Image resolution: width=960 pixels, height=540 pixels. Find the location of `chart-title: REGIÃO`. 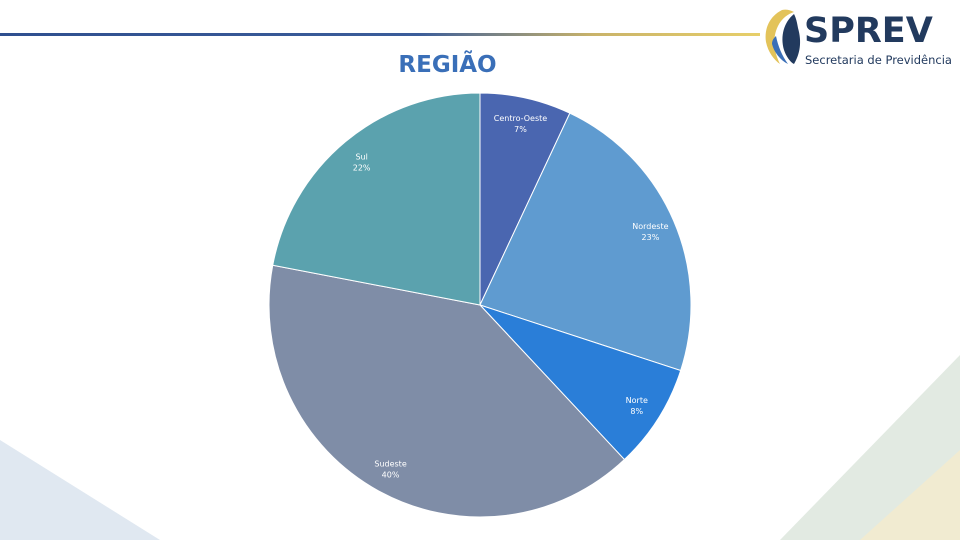

chart-title: REGIÃO is located at coordinates (447, 65).